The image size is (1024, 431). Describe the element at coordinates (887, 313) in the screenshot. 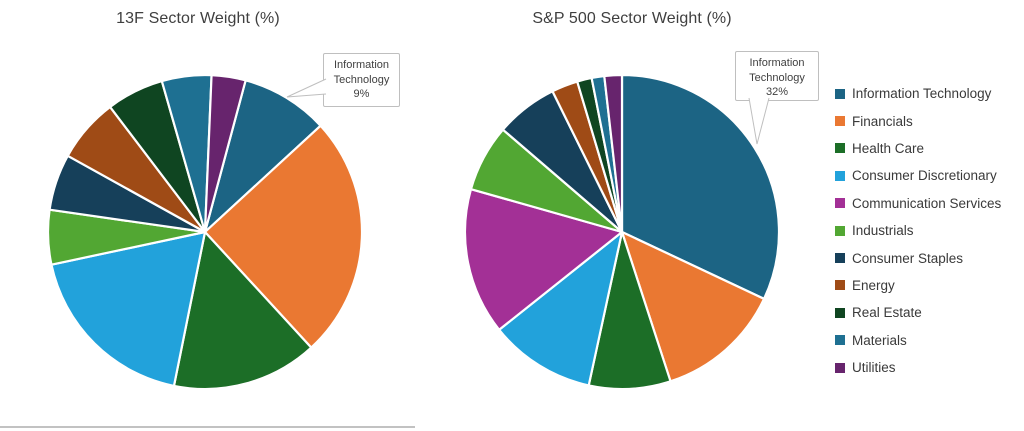

I see `legend-label: Real Estate` at that location.